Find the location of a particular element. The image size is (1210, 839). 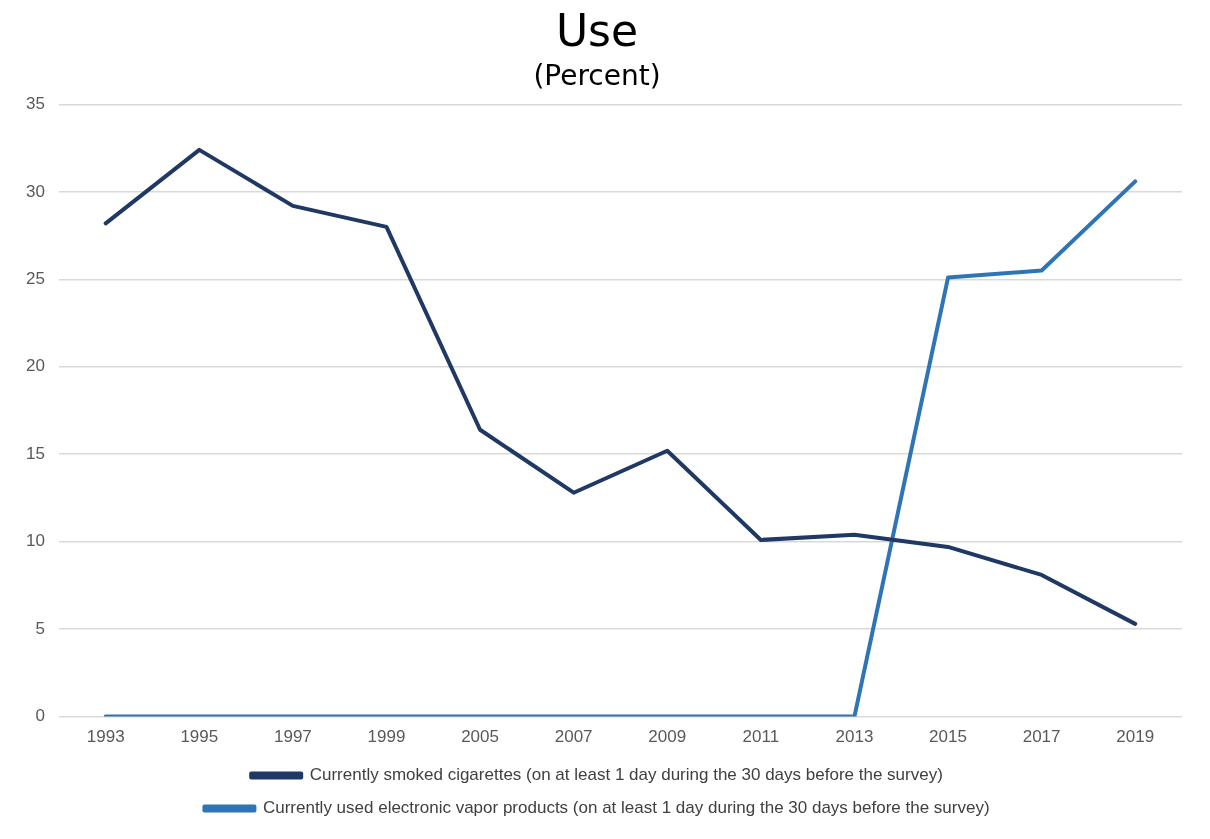

legend-label: Currently smoked cigarettes (on at least 1 day during the 30 days before the survey) is located at coordinates (626, 775).